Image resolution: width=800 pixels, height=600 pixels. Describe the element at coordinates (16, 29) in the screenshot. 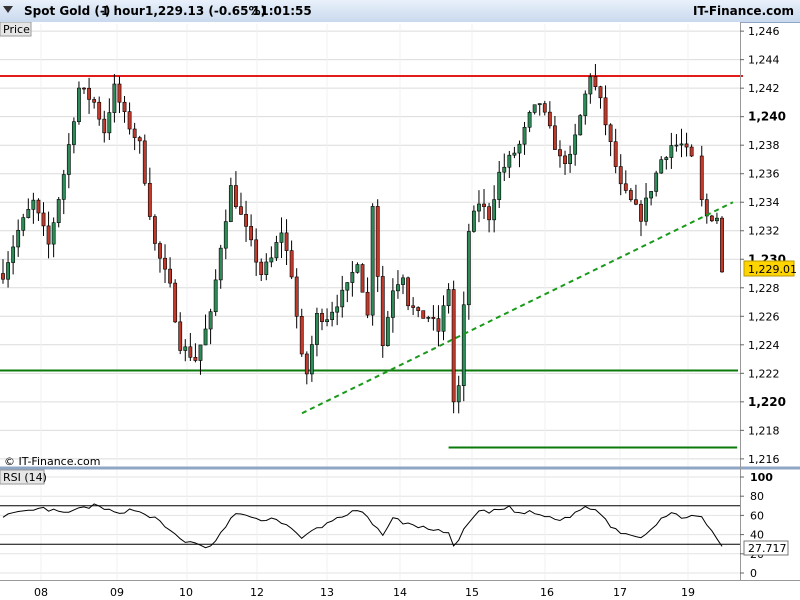

I see `price-tab` at that location.